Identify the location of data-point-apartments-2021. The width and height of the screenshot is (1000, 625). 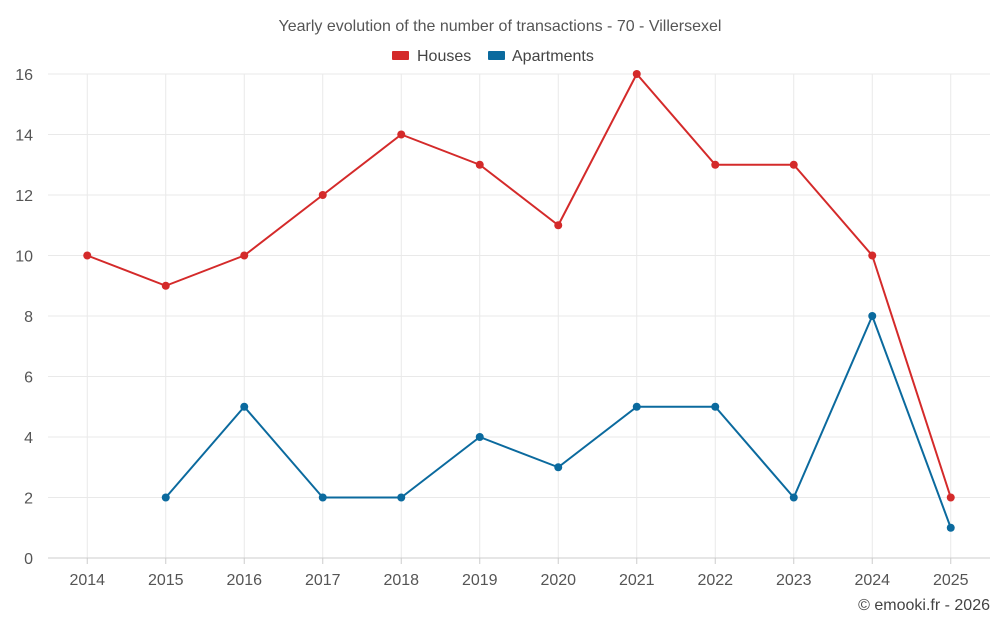
(636, 406).